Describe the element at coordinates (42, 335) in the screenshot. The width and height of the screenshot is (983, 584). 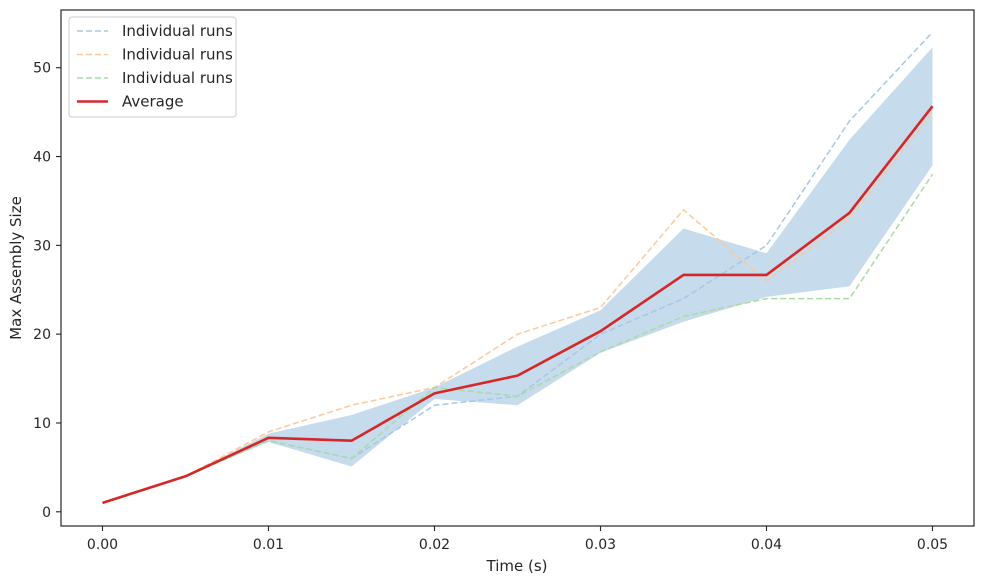
I see `y-tick-label: 20` at that location.